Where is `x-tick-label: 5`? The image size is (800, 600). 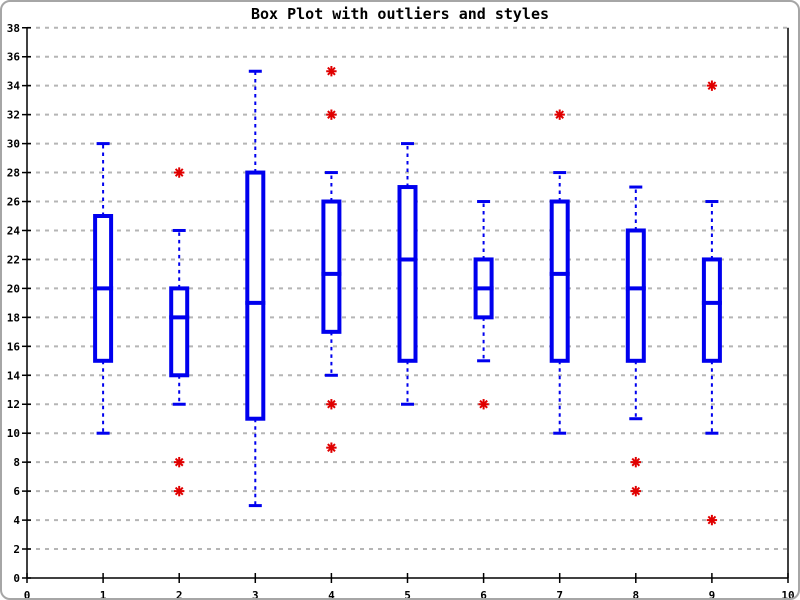
x-tick-label: 5 is located at coordinates (407, 594).